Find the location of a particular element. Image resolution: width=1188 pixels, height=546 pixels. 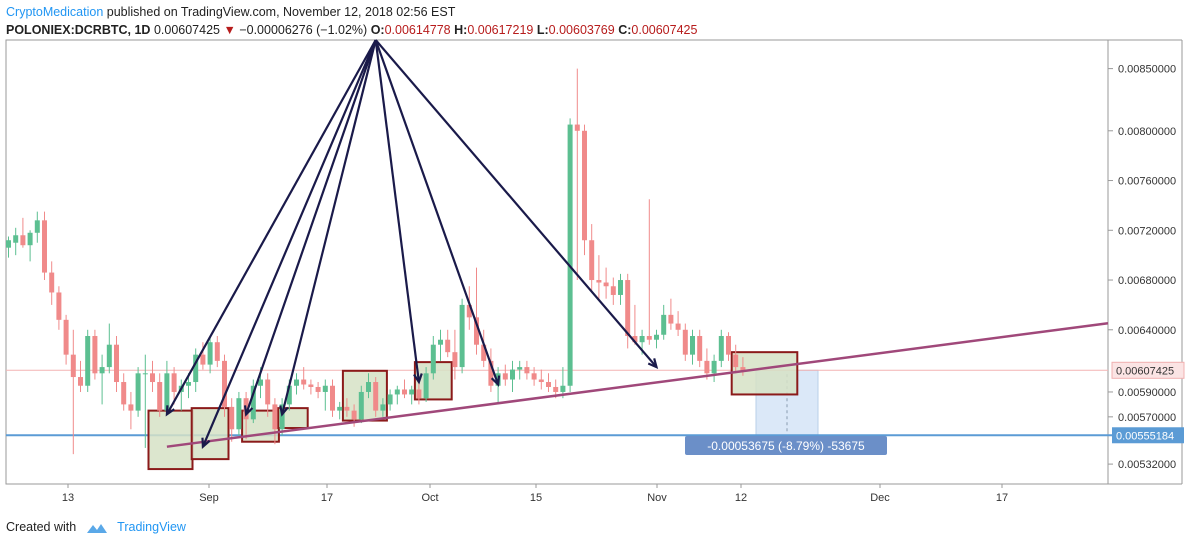

time-tick-label: Nov is located at coordinates (657, 498).